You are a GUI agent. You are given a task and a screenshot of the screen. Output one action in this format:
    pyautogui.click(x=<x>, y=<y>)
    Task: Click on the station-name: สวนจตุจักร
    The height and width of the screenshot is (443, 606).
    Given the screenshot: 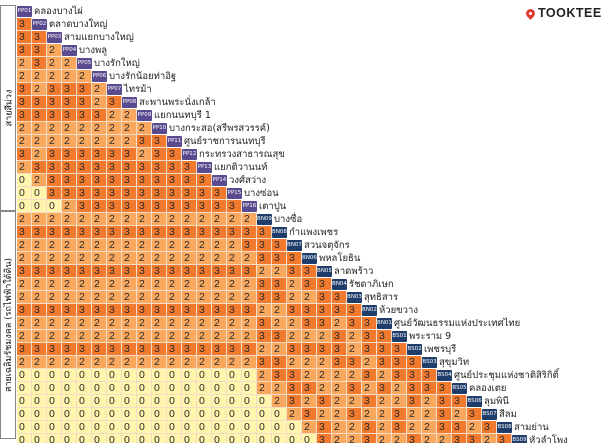 What is the action you would take?
    pyautogui.click(x=327, y=245)
    